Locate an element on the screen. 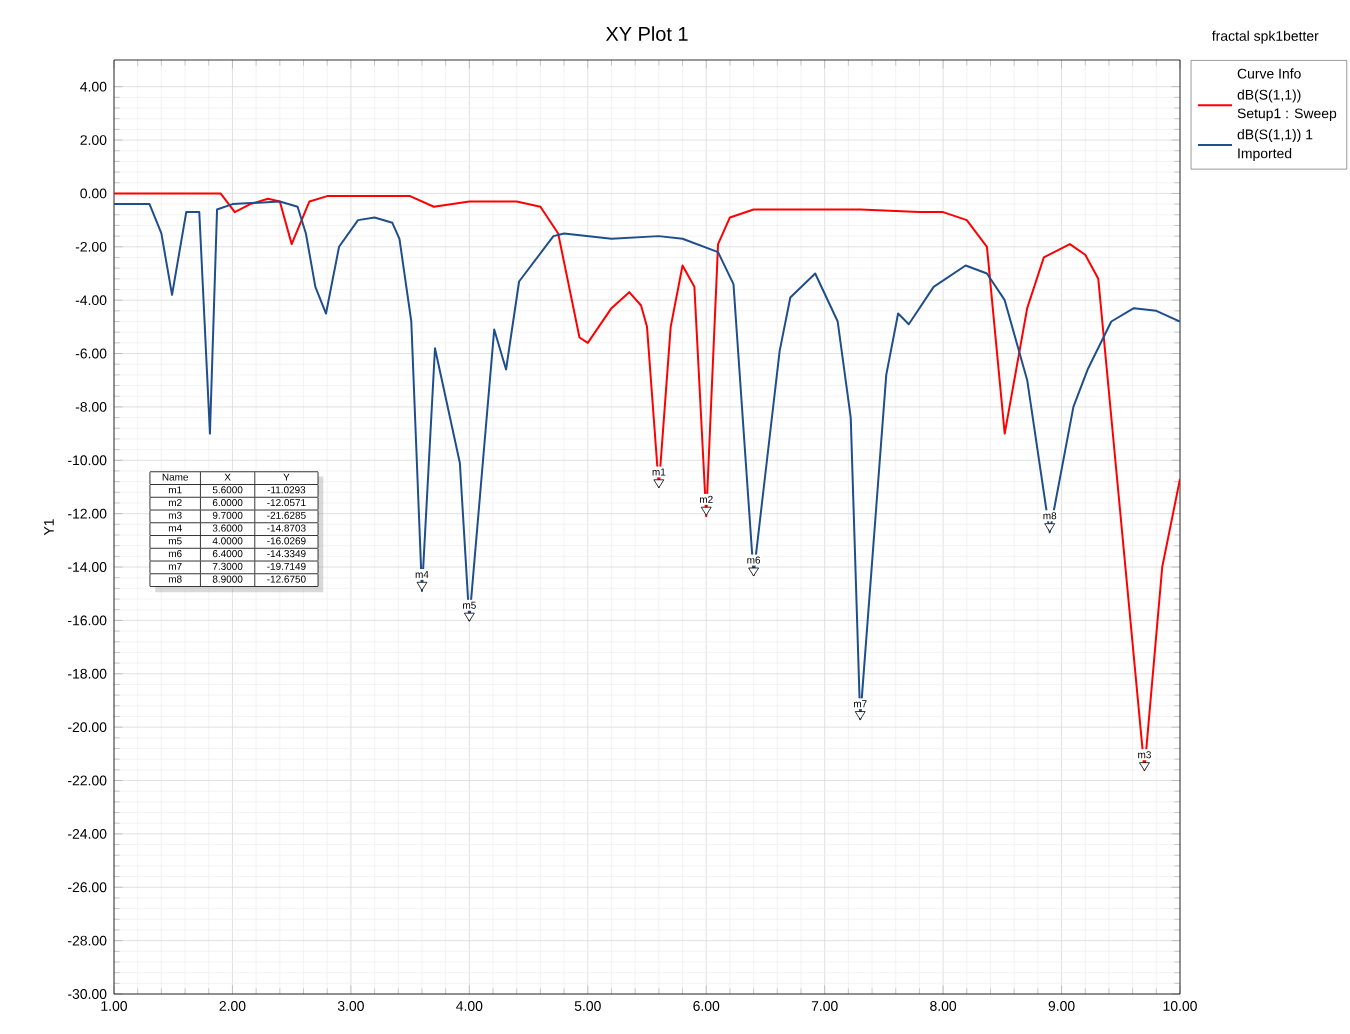  chart-title: XY Plot 1 is located at coordinates (646, 33).